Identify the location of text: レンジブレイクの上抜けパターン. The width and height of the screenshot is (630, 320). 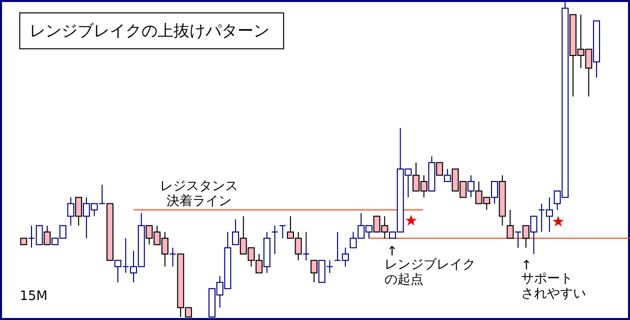
(150, 30).